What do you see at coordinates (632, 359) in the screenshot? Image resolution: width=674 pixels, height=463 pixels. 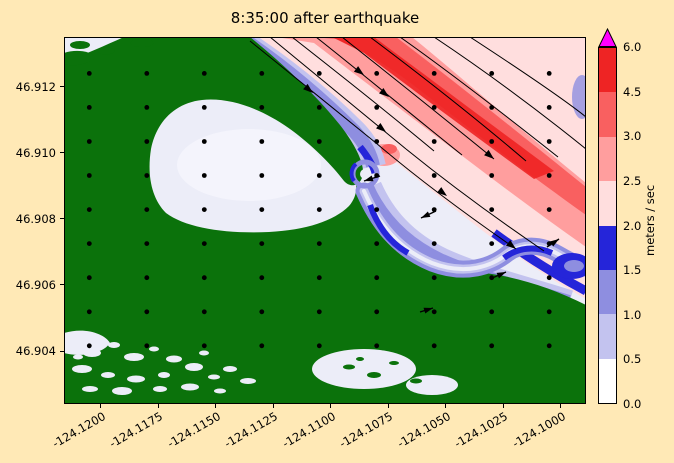 I see `colorbar-tick-label: 0.5` at bounding box center [632, 359].